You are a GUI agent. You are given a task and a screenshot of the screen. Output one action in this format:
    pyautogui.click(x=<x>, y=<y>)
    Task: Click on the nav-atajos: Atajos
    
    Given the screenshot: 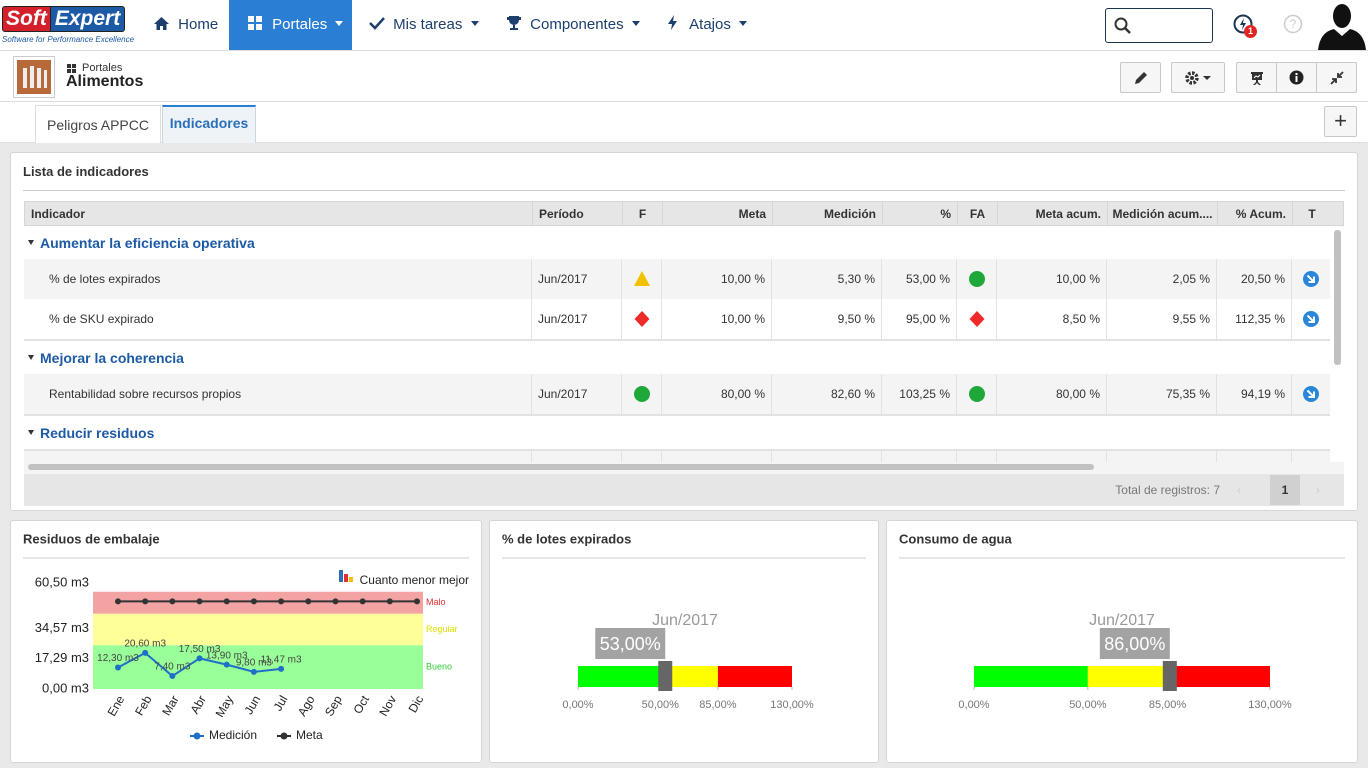 What is the action you would take?
    pyautogui.click(x=707, y=25)
    